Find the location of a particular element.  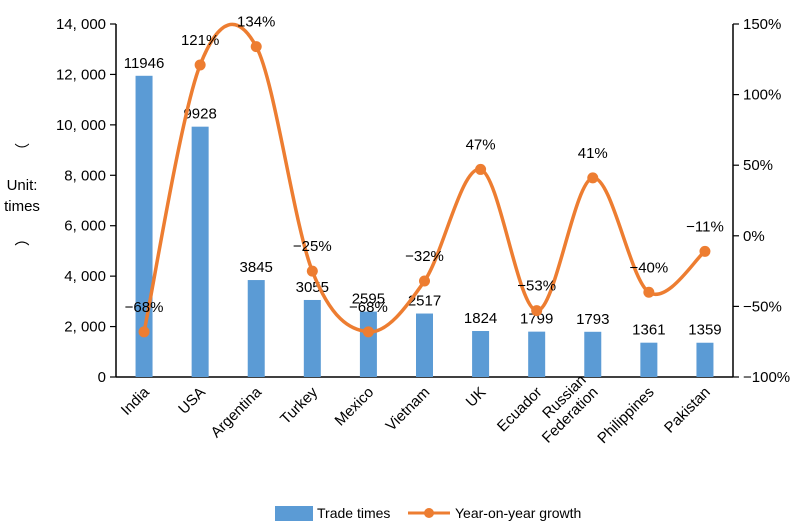

left-tick-label: 0 is located at coordinates (102, 377).